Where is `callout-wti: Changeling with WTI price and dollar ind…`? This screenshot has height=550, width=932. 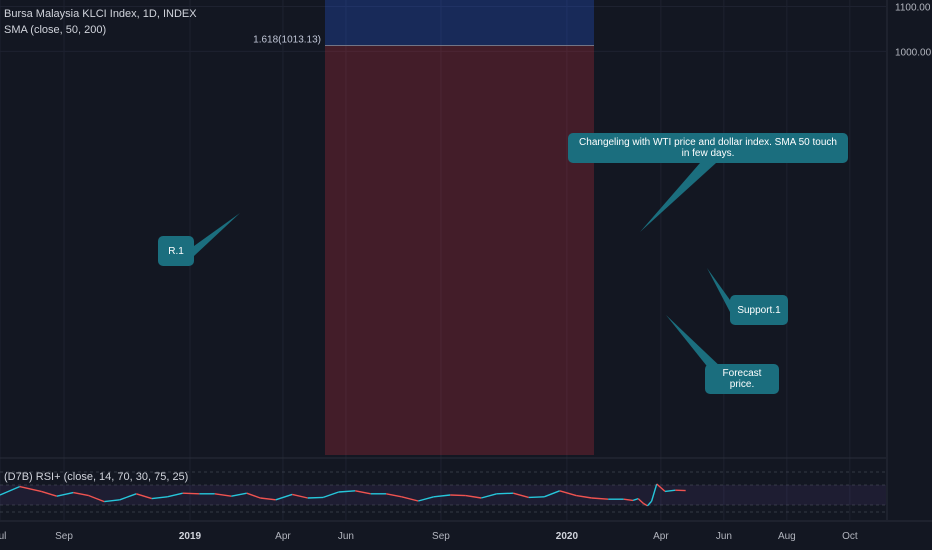
callout-wti: Changeling with WTI price and dollar ind… is located at coordinates (708, 148).